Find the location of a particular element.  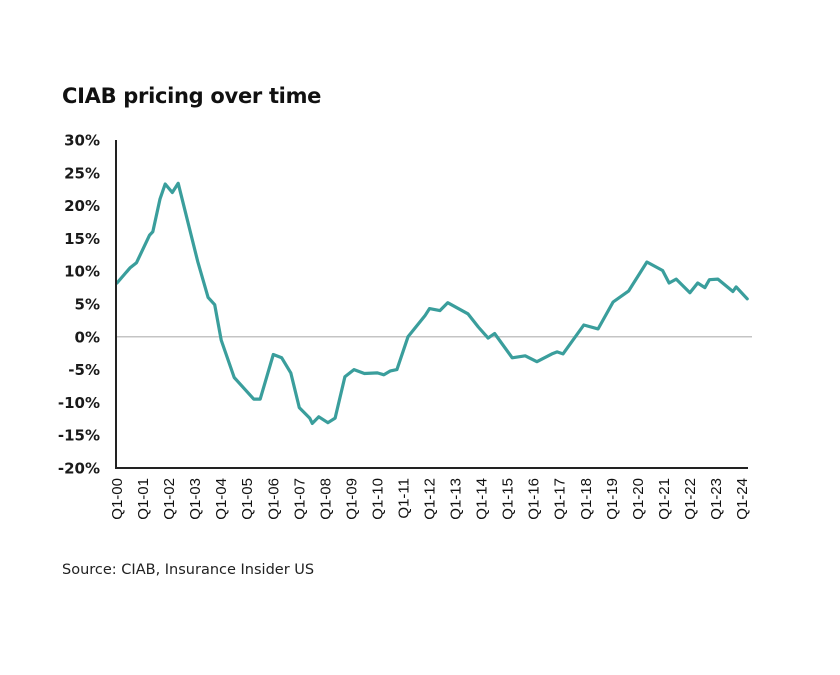

y-tick-label: 30% is located at coordinates (82, 141).